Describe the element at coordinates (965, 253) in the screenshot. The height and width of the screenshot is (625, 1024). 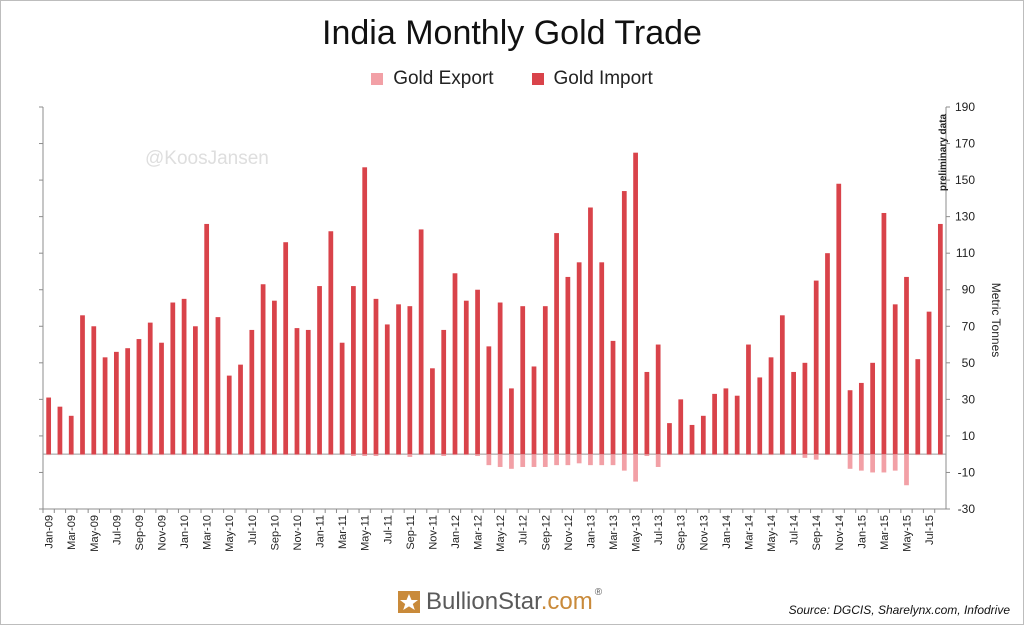
I see `y-tick-label: 110` at that location.